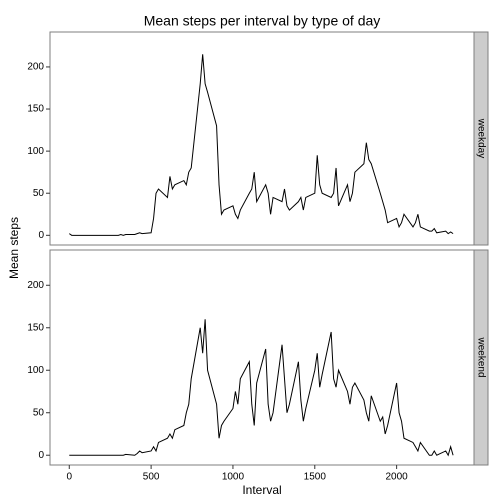 This screenshot has height=504, width=504. I want to click on x-tick-label: 1500, so click(315, 477).